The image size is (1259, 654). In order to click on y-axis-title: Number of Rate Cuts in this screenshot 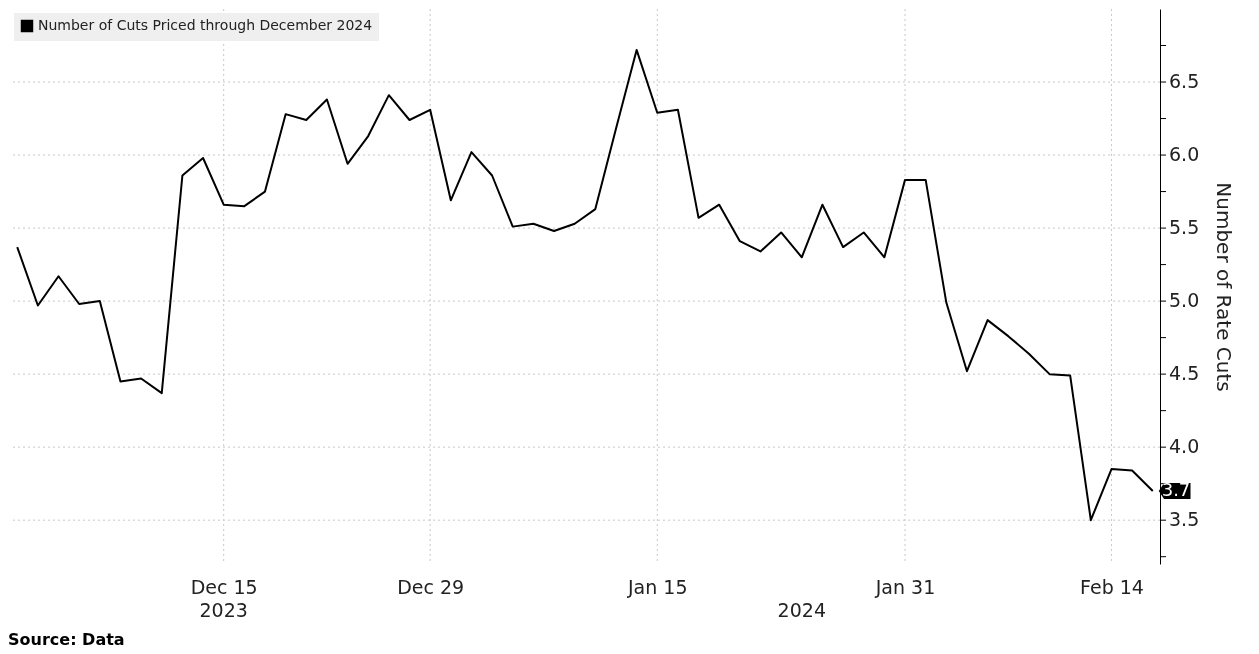, I will do `click(1223, 287)`.